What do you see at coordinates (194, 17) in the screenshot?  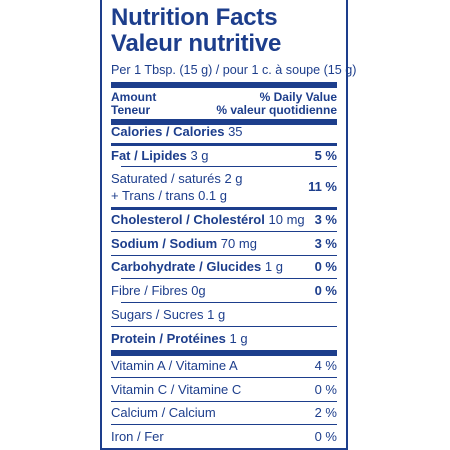 I see `title-english: Nutrition Facts` at bounding box center [194, 17].